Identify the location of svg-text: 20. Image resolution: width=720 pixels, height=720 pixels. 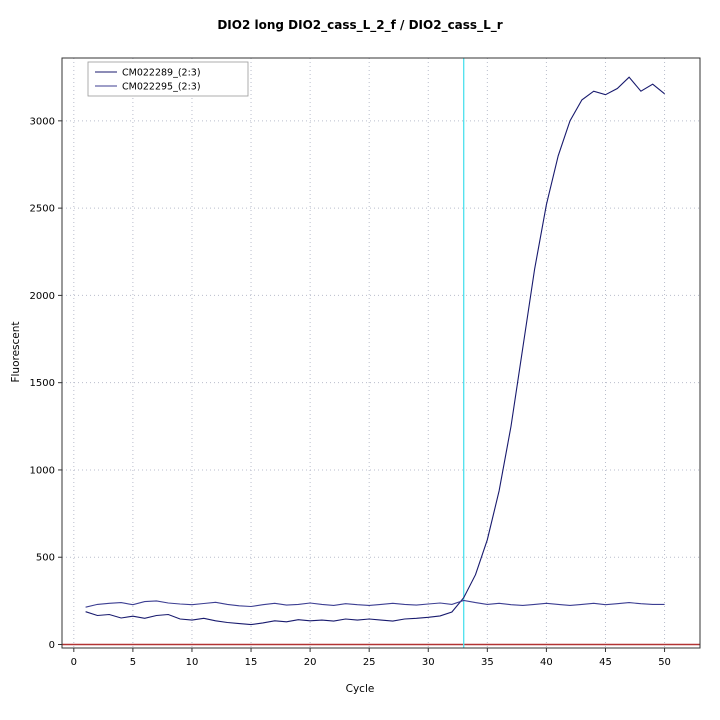
(310, 662).